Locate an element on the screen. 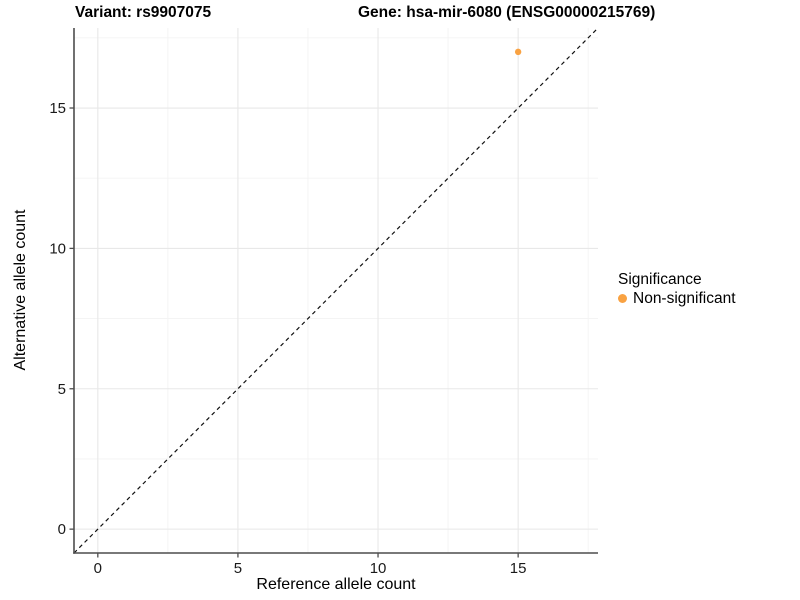 This screenshot has width=800, height=600. y-tick-label: 15 is located at coordinates (57, 108).